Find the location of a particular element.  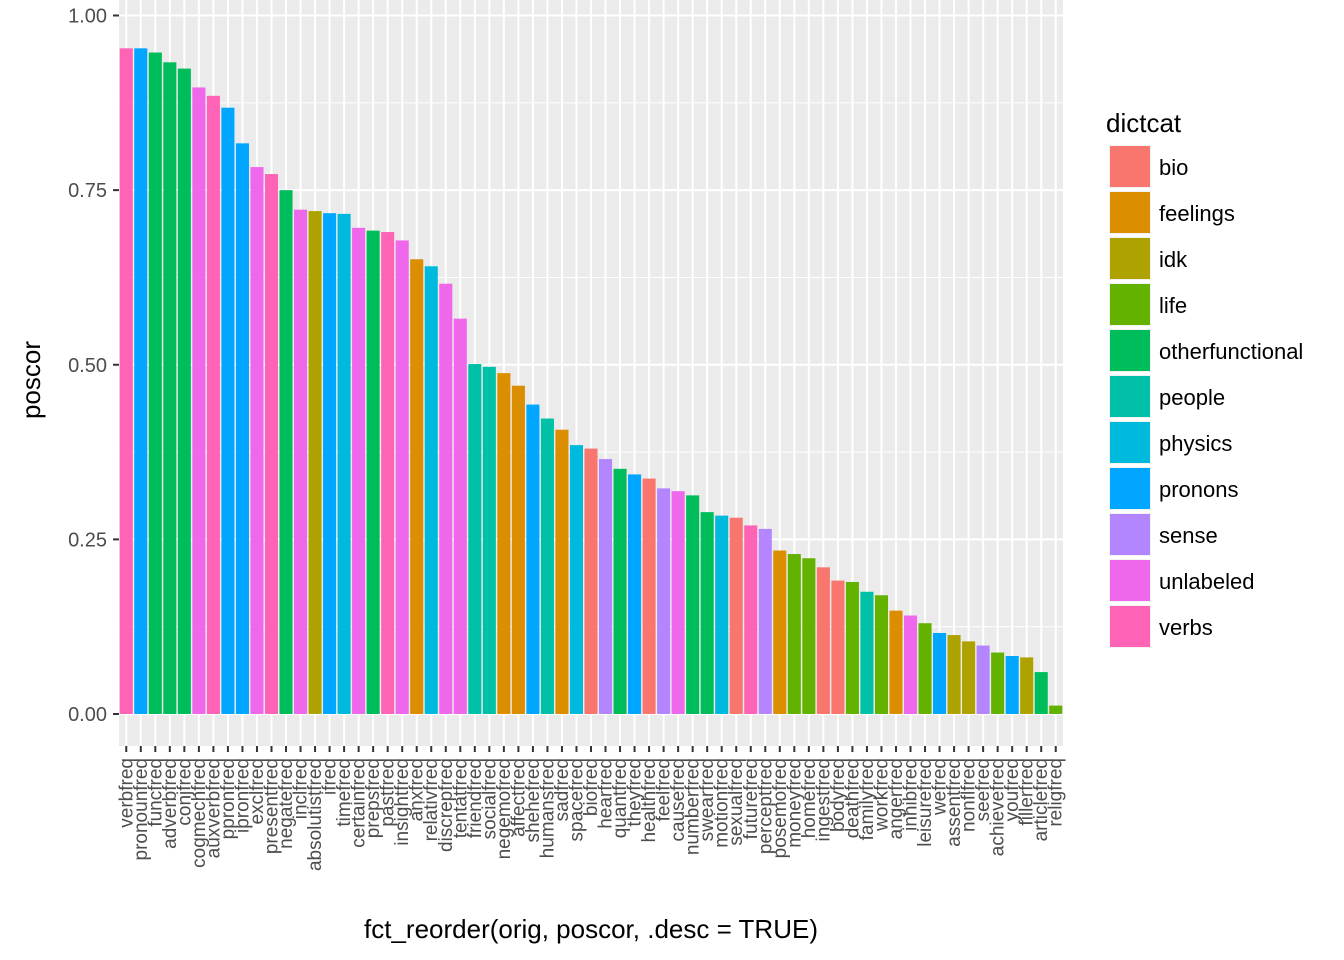

x-tick-label: theyfreq is located at coordinates (635, 792).